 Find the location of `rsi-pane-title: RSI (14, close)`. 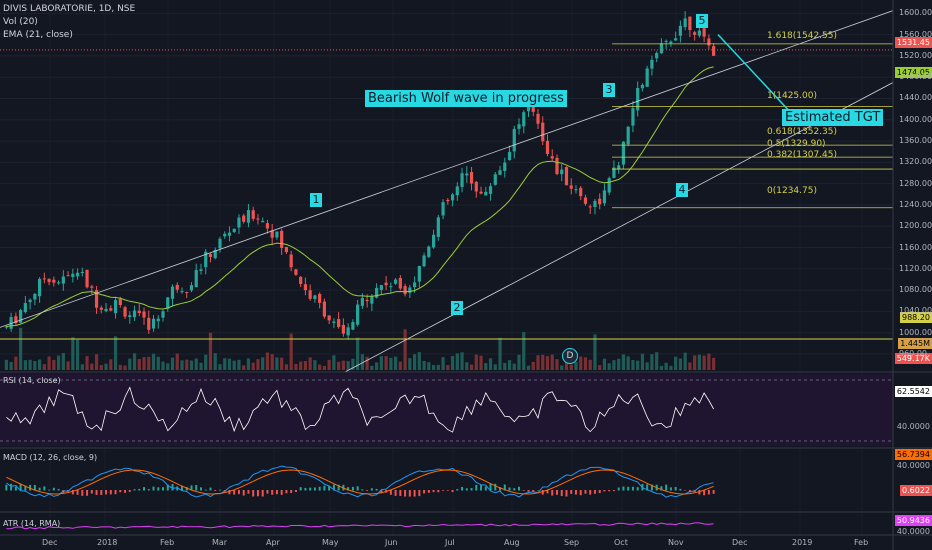

rsi-pane-title: RSI (14, close) is located at coordinates (32, 380).